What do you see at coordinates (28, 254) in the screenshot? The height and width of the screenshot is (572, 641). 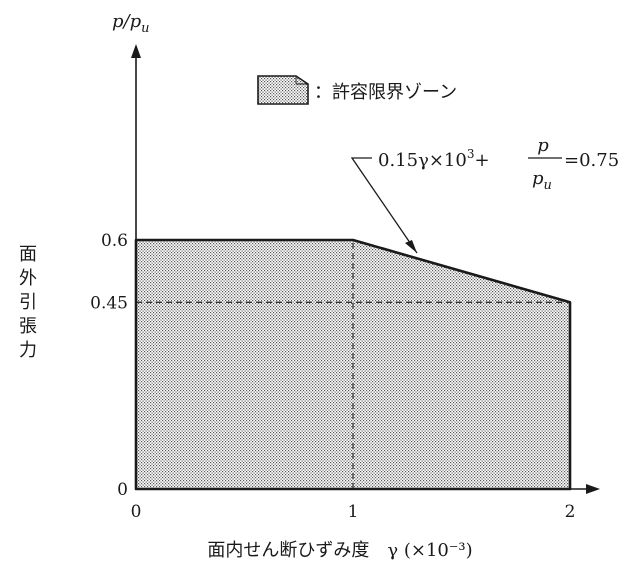 I see `y-side-char: 面` at bounding box center [28, 254].